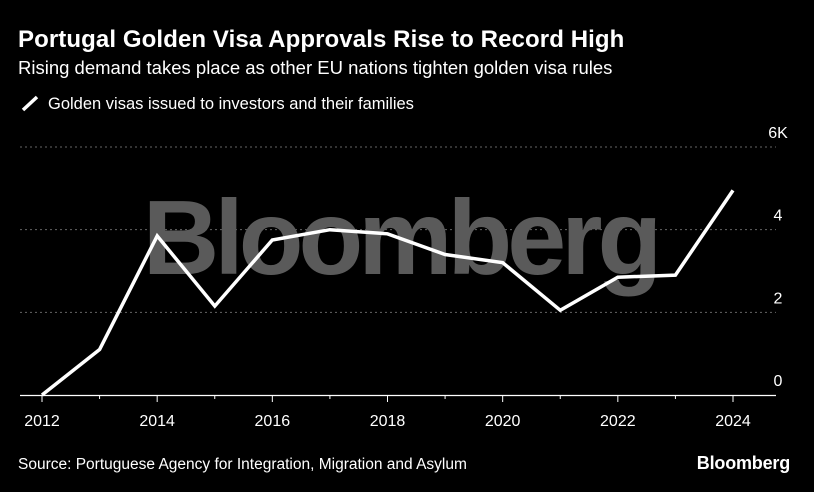  I want to click on x-tick-label: 2022, so click(618, 421).